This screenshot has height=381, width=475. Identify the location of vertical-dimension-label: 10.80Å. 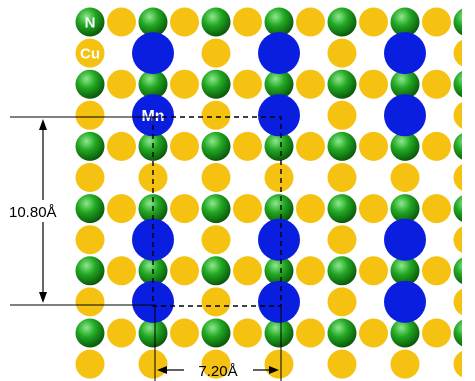
(33, 212).